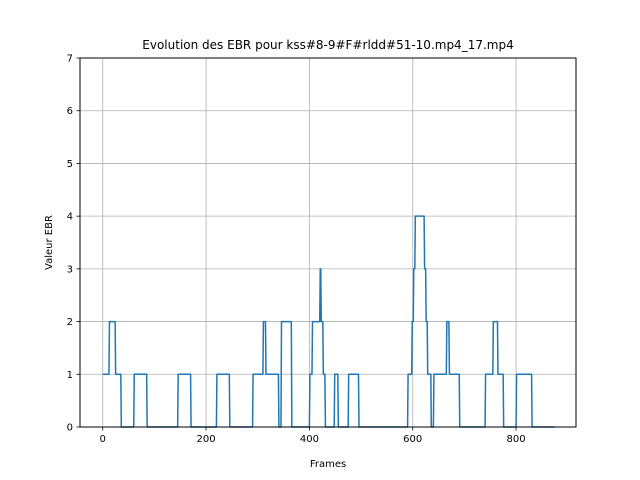 Image resolution: width=640 pixels, height=480 pixels. Describe the element at coordinates (328, 464) in the screenshot. I see `x-axis-label: Frames` at that location.